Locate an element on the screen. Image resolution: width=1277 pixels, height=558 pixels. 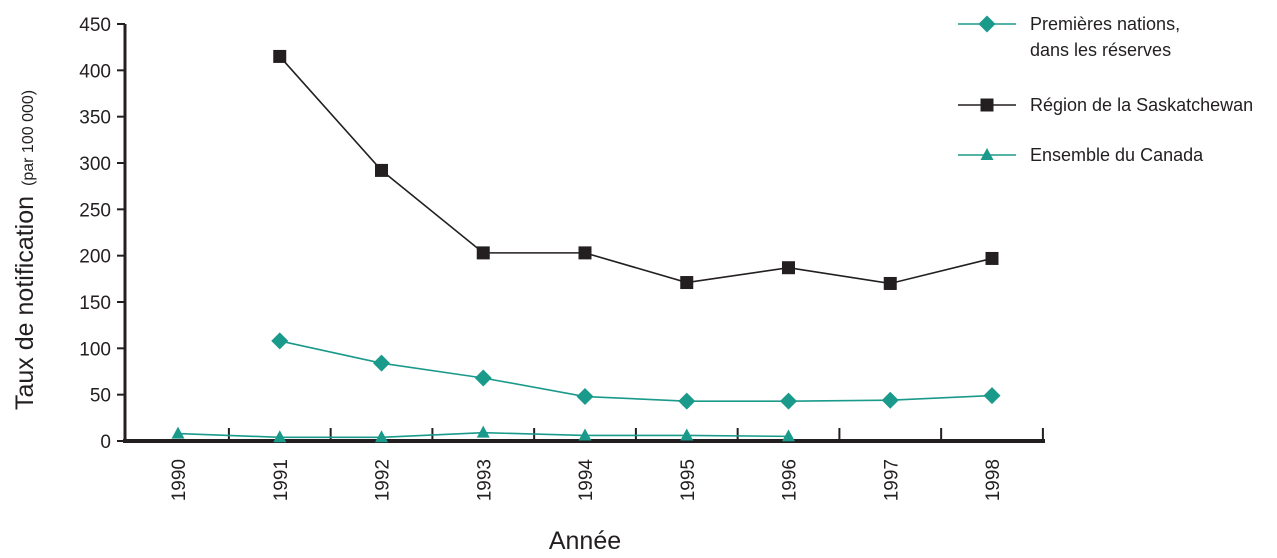
y-axis-title: Taux de notification (par 100 000) is located at coordinates (25, 250).